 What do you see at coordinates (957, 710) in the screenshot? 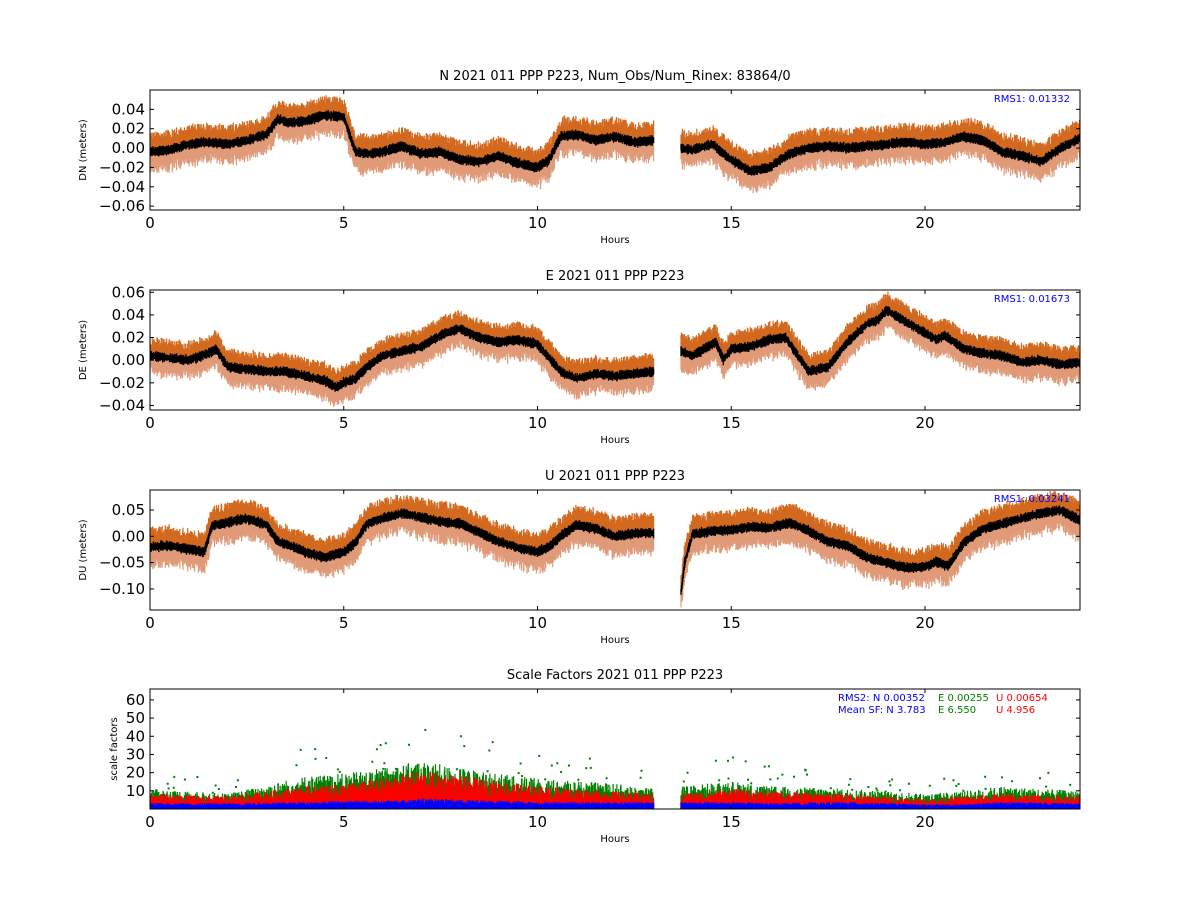
I see `meansf-e-label: E 6.550` at bounding box center [957, 710].